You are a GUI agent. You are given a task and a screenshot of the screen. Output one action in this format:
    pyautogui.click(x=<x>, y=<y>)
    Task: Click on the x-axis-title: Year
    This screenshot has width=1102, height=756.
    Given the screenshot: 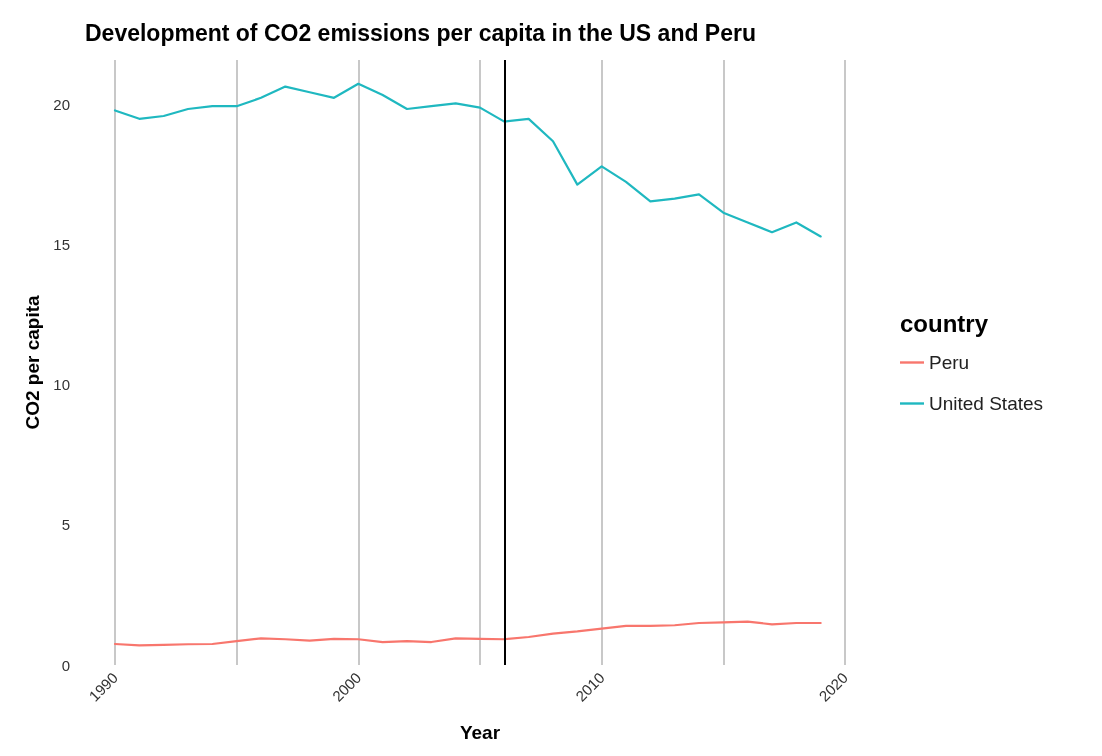 What is the action you would take?
    pyautogui.click(x=480, y=732)
    